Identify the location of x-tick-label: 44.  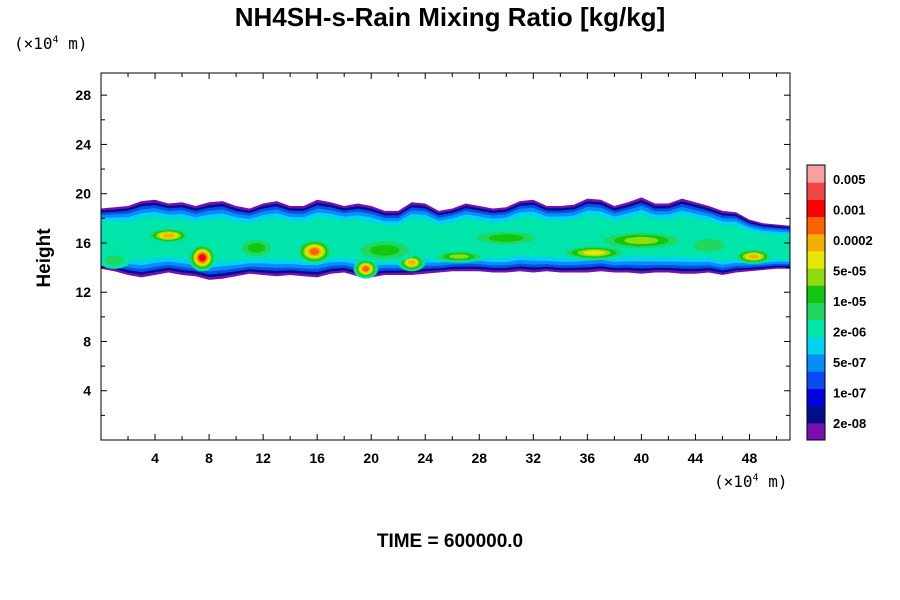
(696, 458).